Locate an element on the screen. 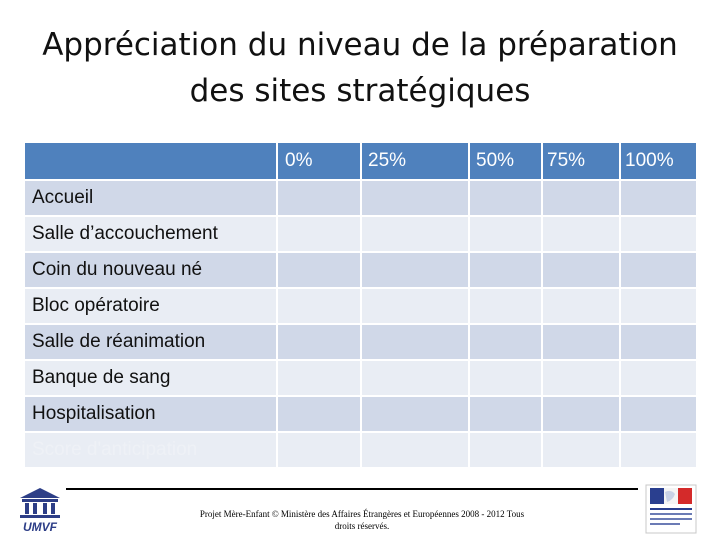 The height and width of the screenshot is (540, 720). header-cell-label is located at coordinates (150, 161).